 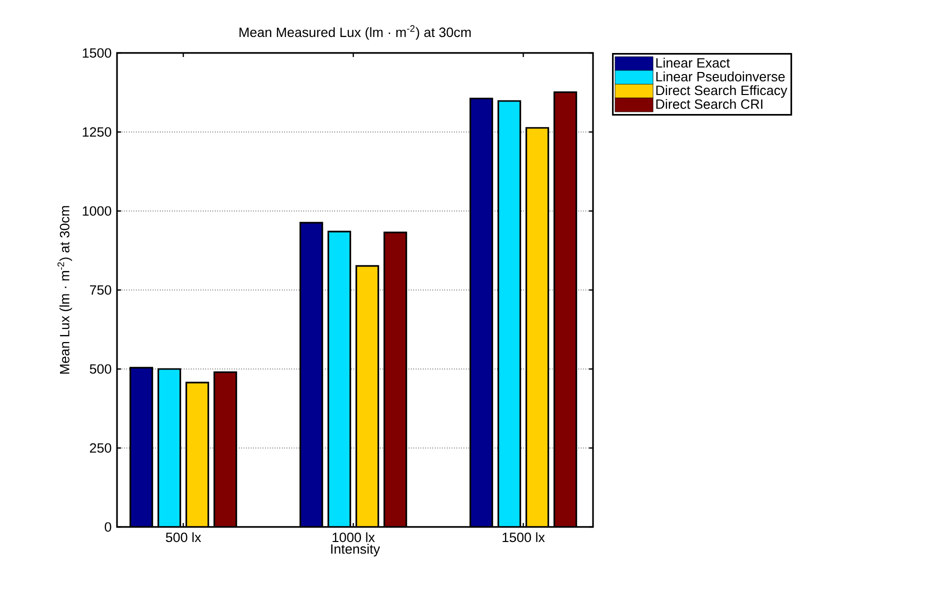 I want to click on legend-label: Direct Search Efficacy, so click(x=722, y=91).